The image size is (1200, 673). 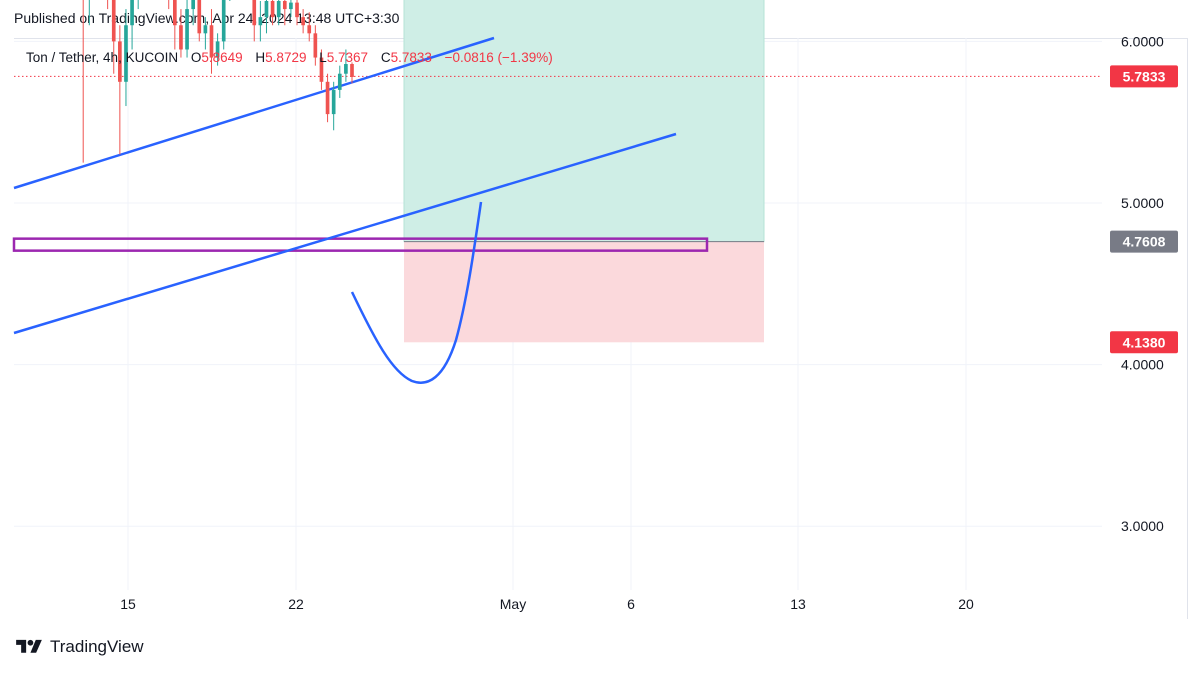 What do you see at coordinates (513, 604) in the screenshot?
I see `x-tick-label-2: May` at bounding box center [513, 604].